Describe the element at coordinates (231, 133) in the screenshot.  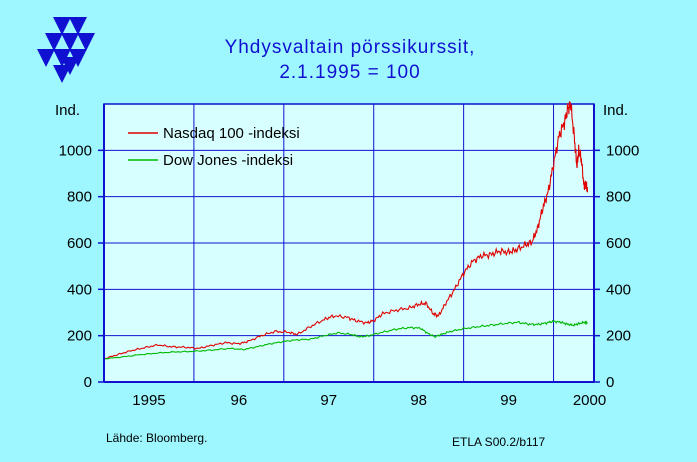
I see `legend-label-nasdaq: Nasdaq 100 -indeksi` at that location.